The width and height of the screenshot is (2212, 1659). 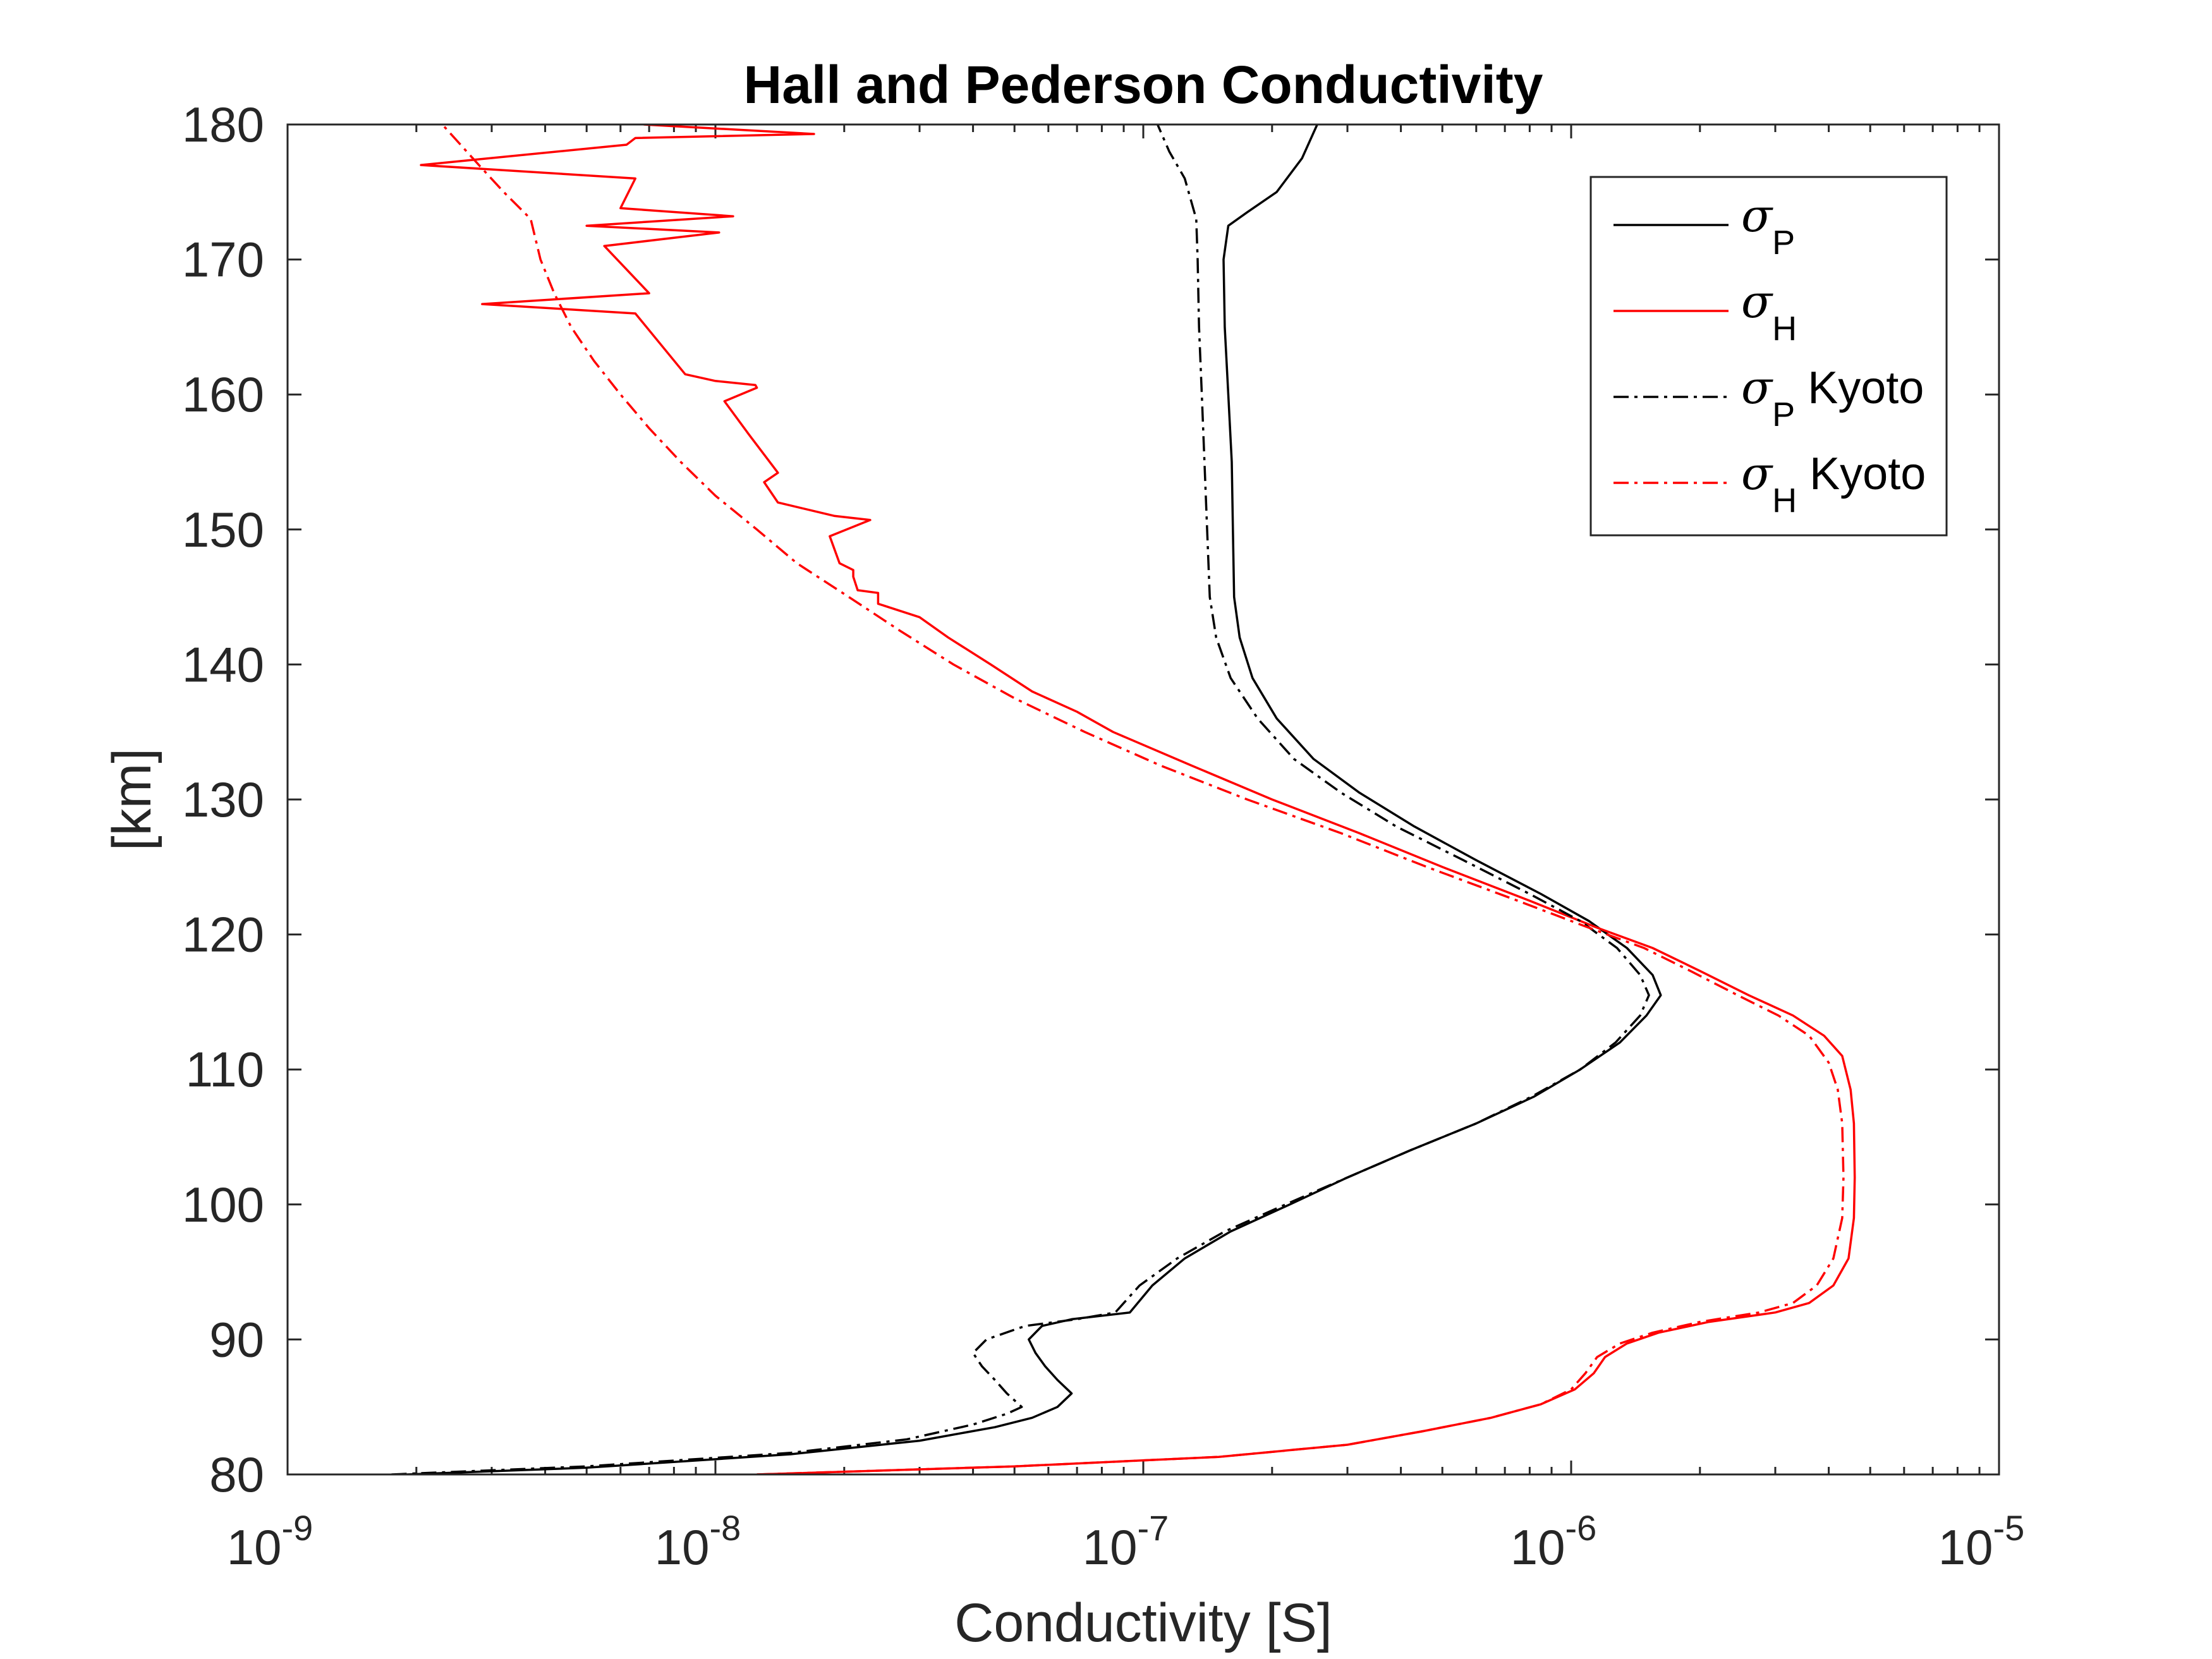 What do you see at coordinates (223, 529) in the screenshot?
I see `y-tick-label: 150` at bounding box center [223, 529].